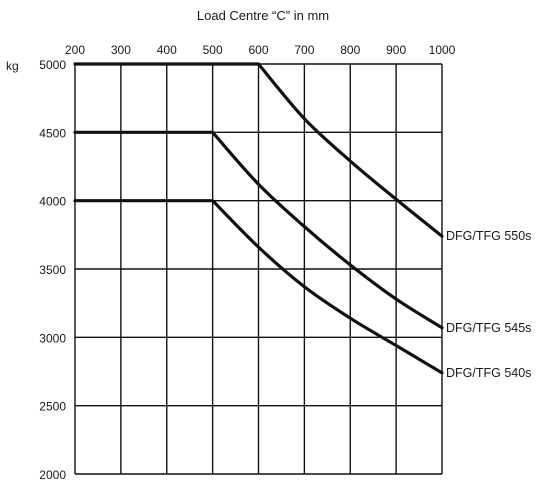  I want to click on x-tick-label: 1000, so click(442, 50).